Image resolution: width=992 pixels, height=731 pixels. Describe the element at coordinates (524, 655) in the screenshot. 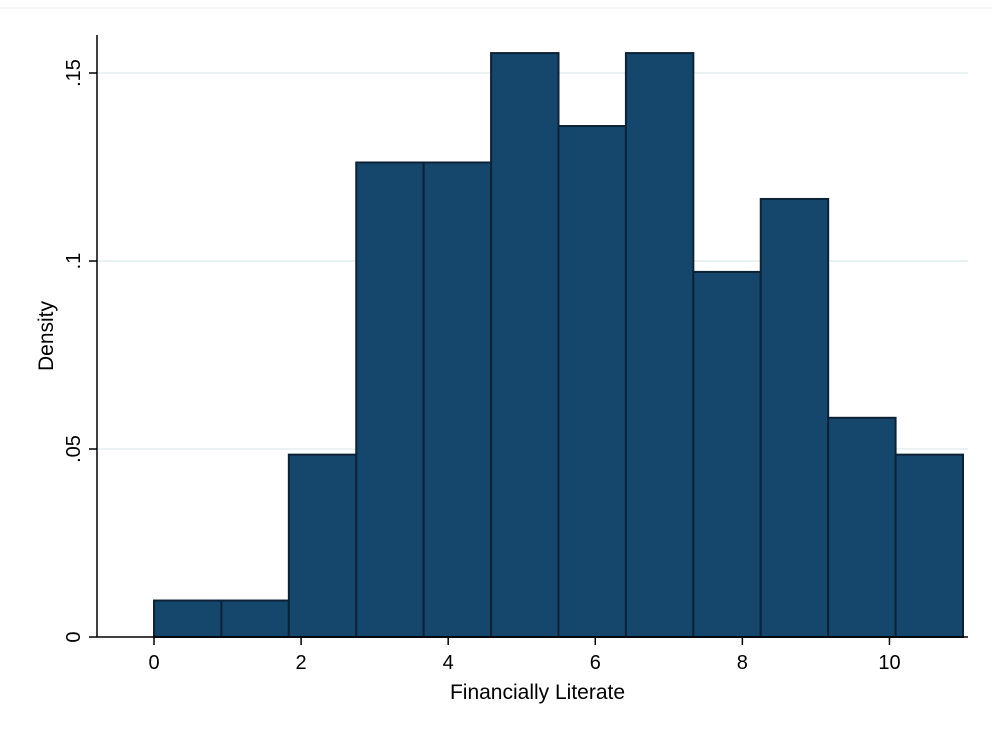

I see `x-axis-ticks: 0 2 4 6 8 10` at that location.